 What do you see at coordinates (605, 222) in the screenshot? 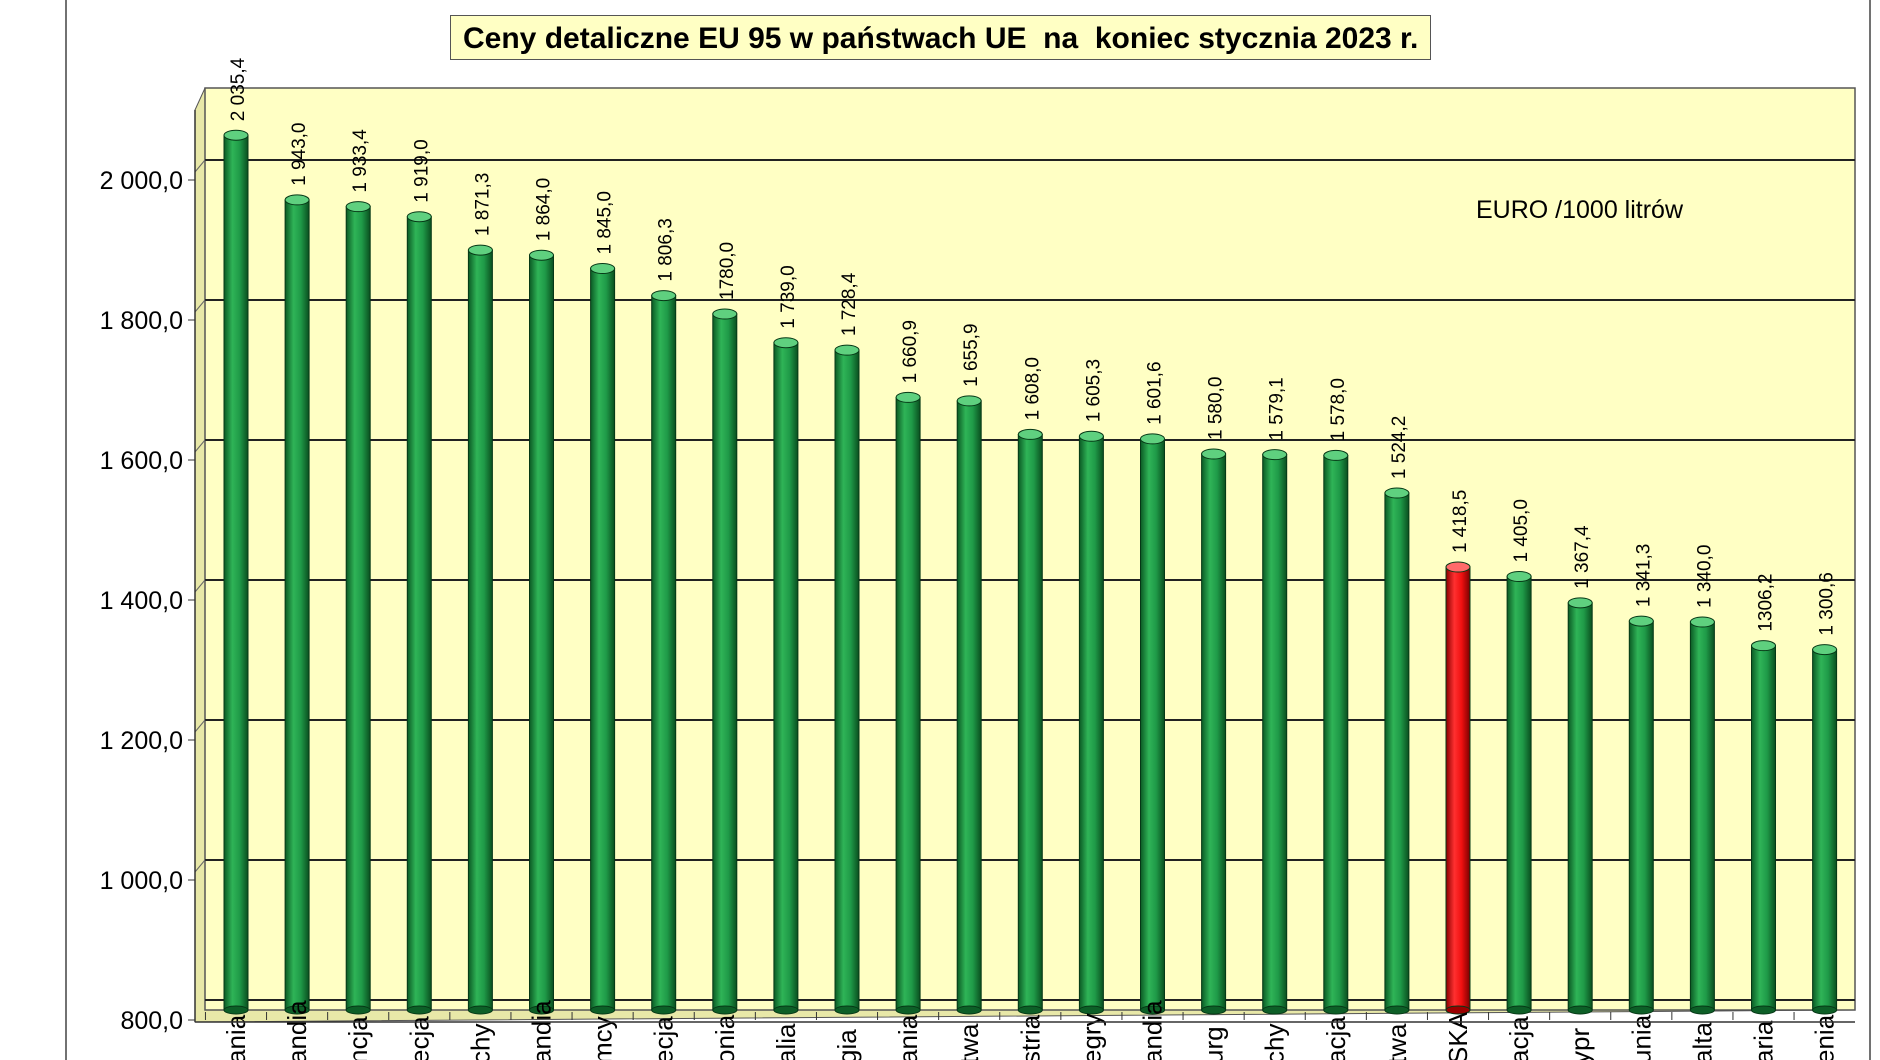
I see `bar-value-label: 1 845,0` at bounding box center [605, 222].